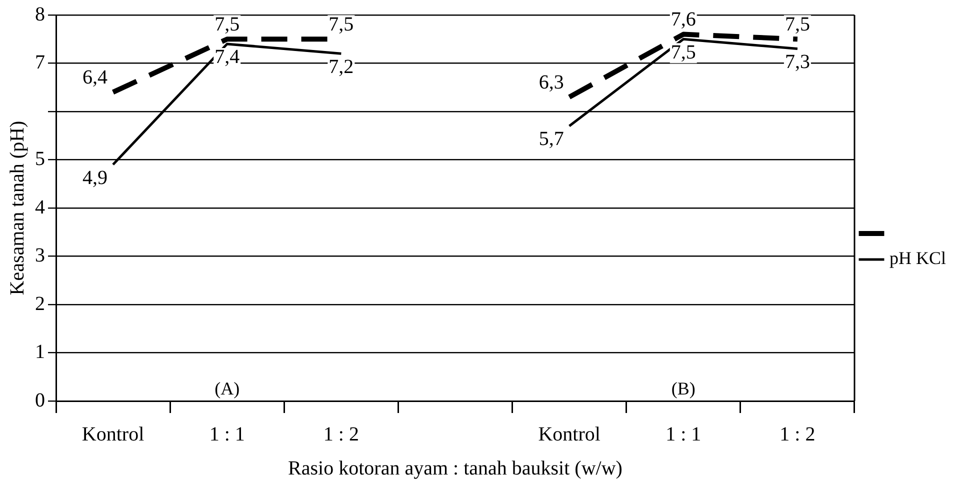 Image resolution: width=966 pixels, height=481 pixels. What do you see at coordinates (40, 207) in the screenshot?
I see `y-tick-label: 4` at bounding box center [40, 207].